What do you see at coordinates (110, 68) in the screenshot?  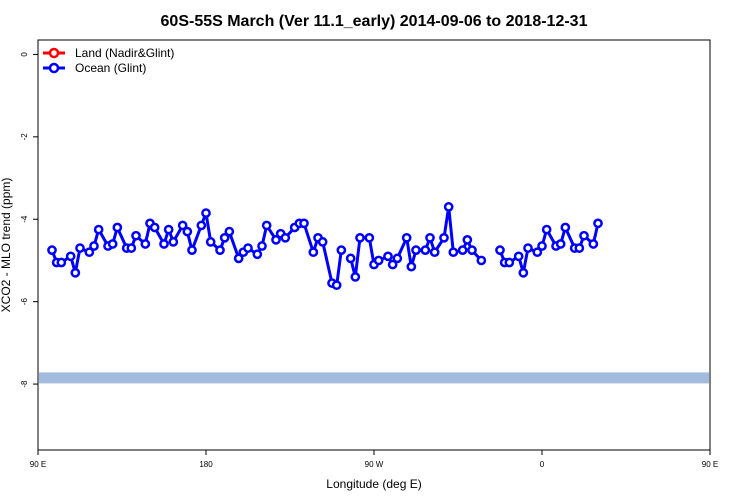 I see `legend-label: Ocean (Glint)` at bounding box center [110, 68].